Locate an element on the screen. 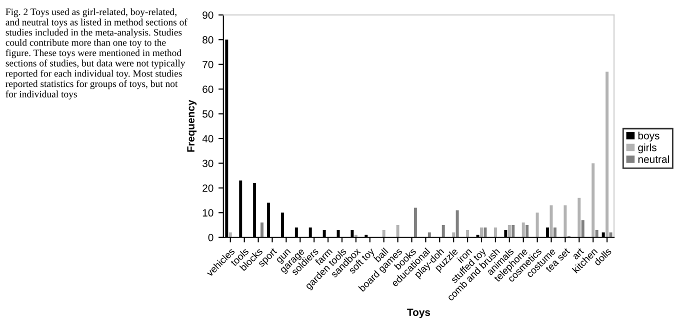 The image size is (677, 332). y-tick-label: 20 is located at coordinates (208, 188).